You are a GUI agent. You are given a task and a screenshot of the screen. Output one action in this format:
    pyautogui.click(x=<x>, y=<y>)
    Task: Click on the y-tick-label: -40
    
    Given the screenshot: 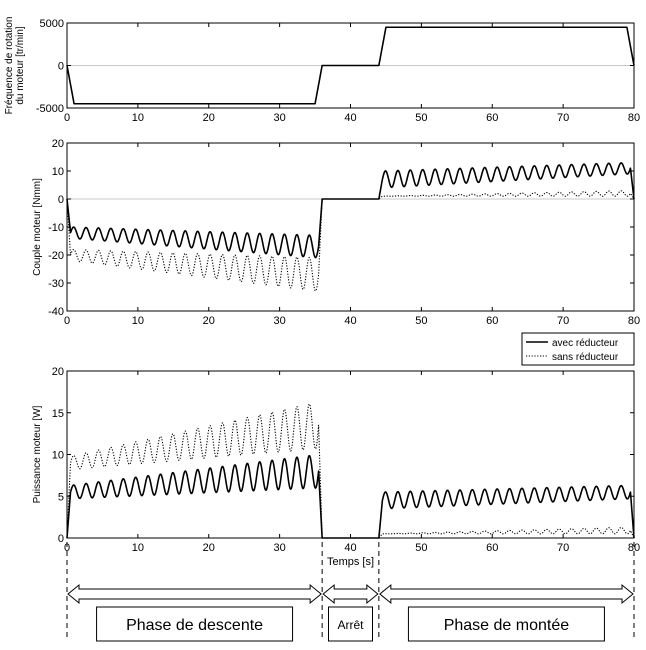 What is the action you would take?
    pyautogui.click(x=56, y=312)
    